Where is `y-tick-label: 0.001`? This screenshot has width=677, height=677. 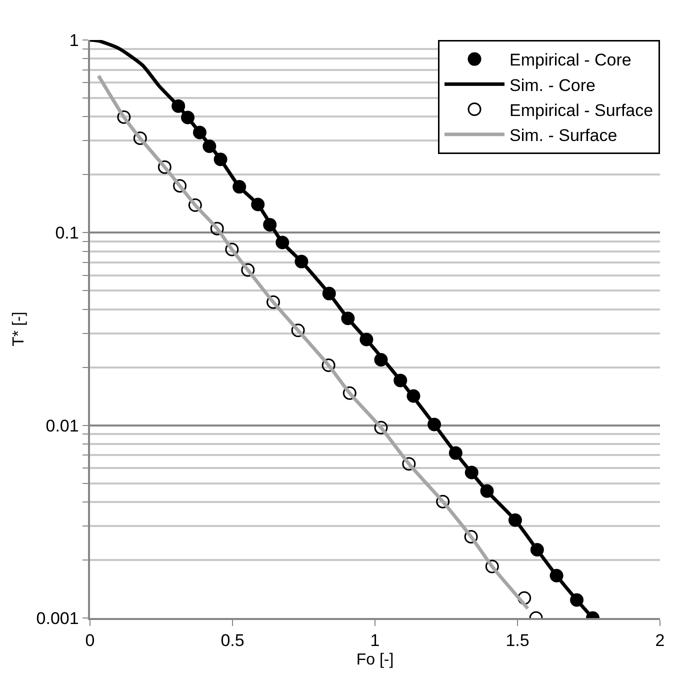
y-tick-label: 0.001 is located at coordinates (57, 618).